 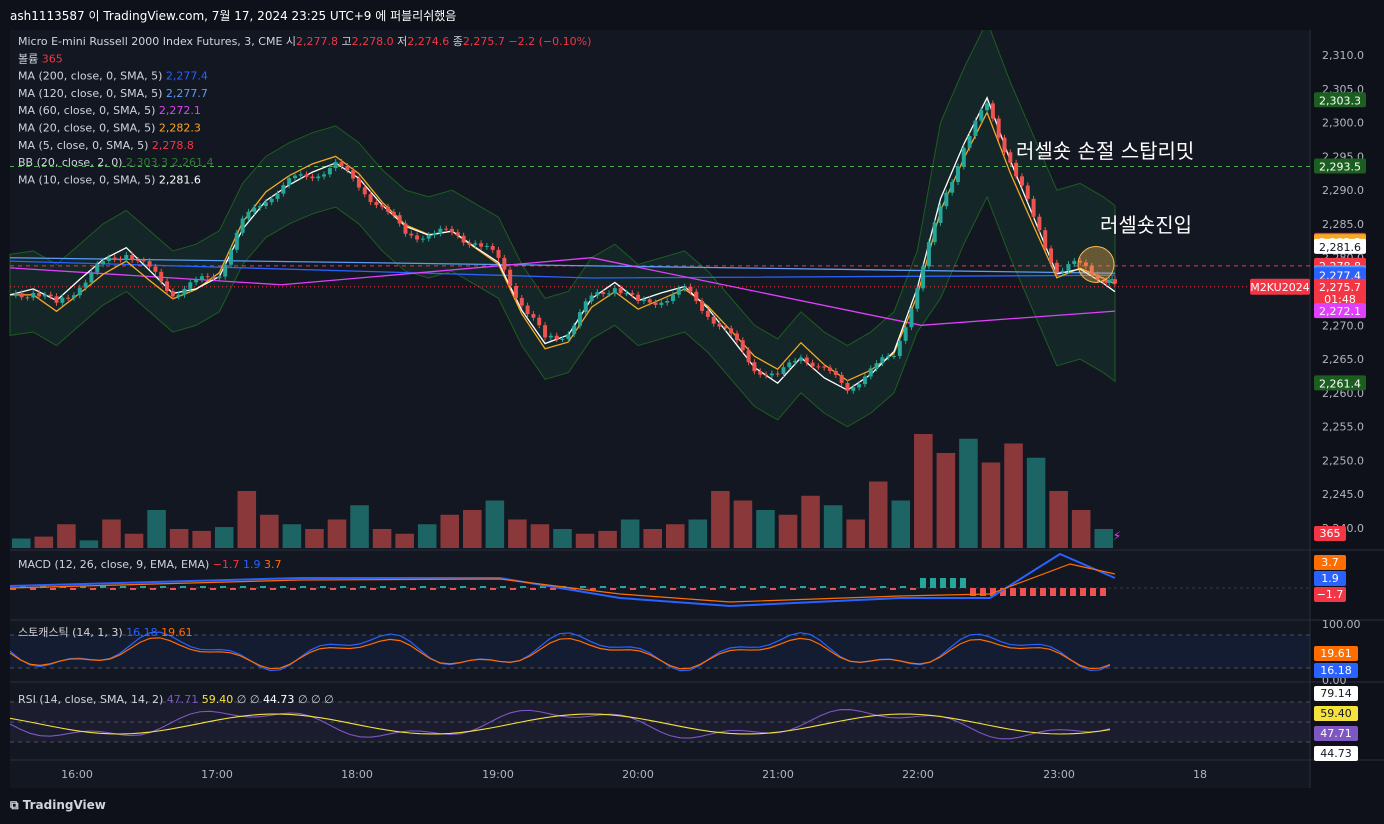 I want to click on tradingview-logo: ⧉ TradingView, so click(x=58, y=805).